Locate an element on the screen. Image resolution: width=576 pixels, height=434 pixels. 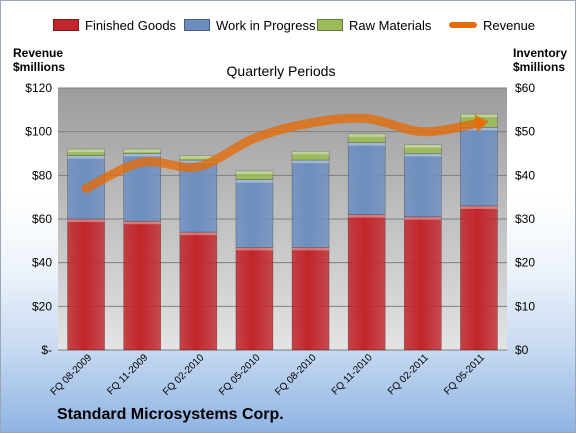
chart-title: Quarterly Periods is located at coordinates (281, 71).